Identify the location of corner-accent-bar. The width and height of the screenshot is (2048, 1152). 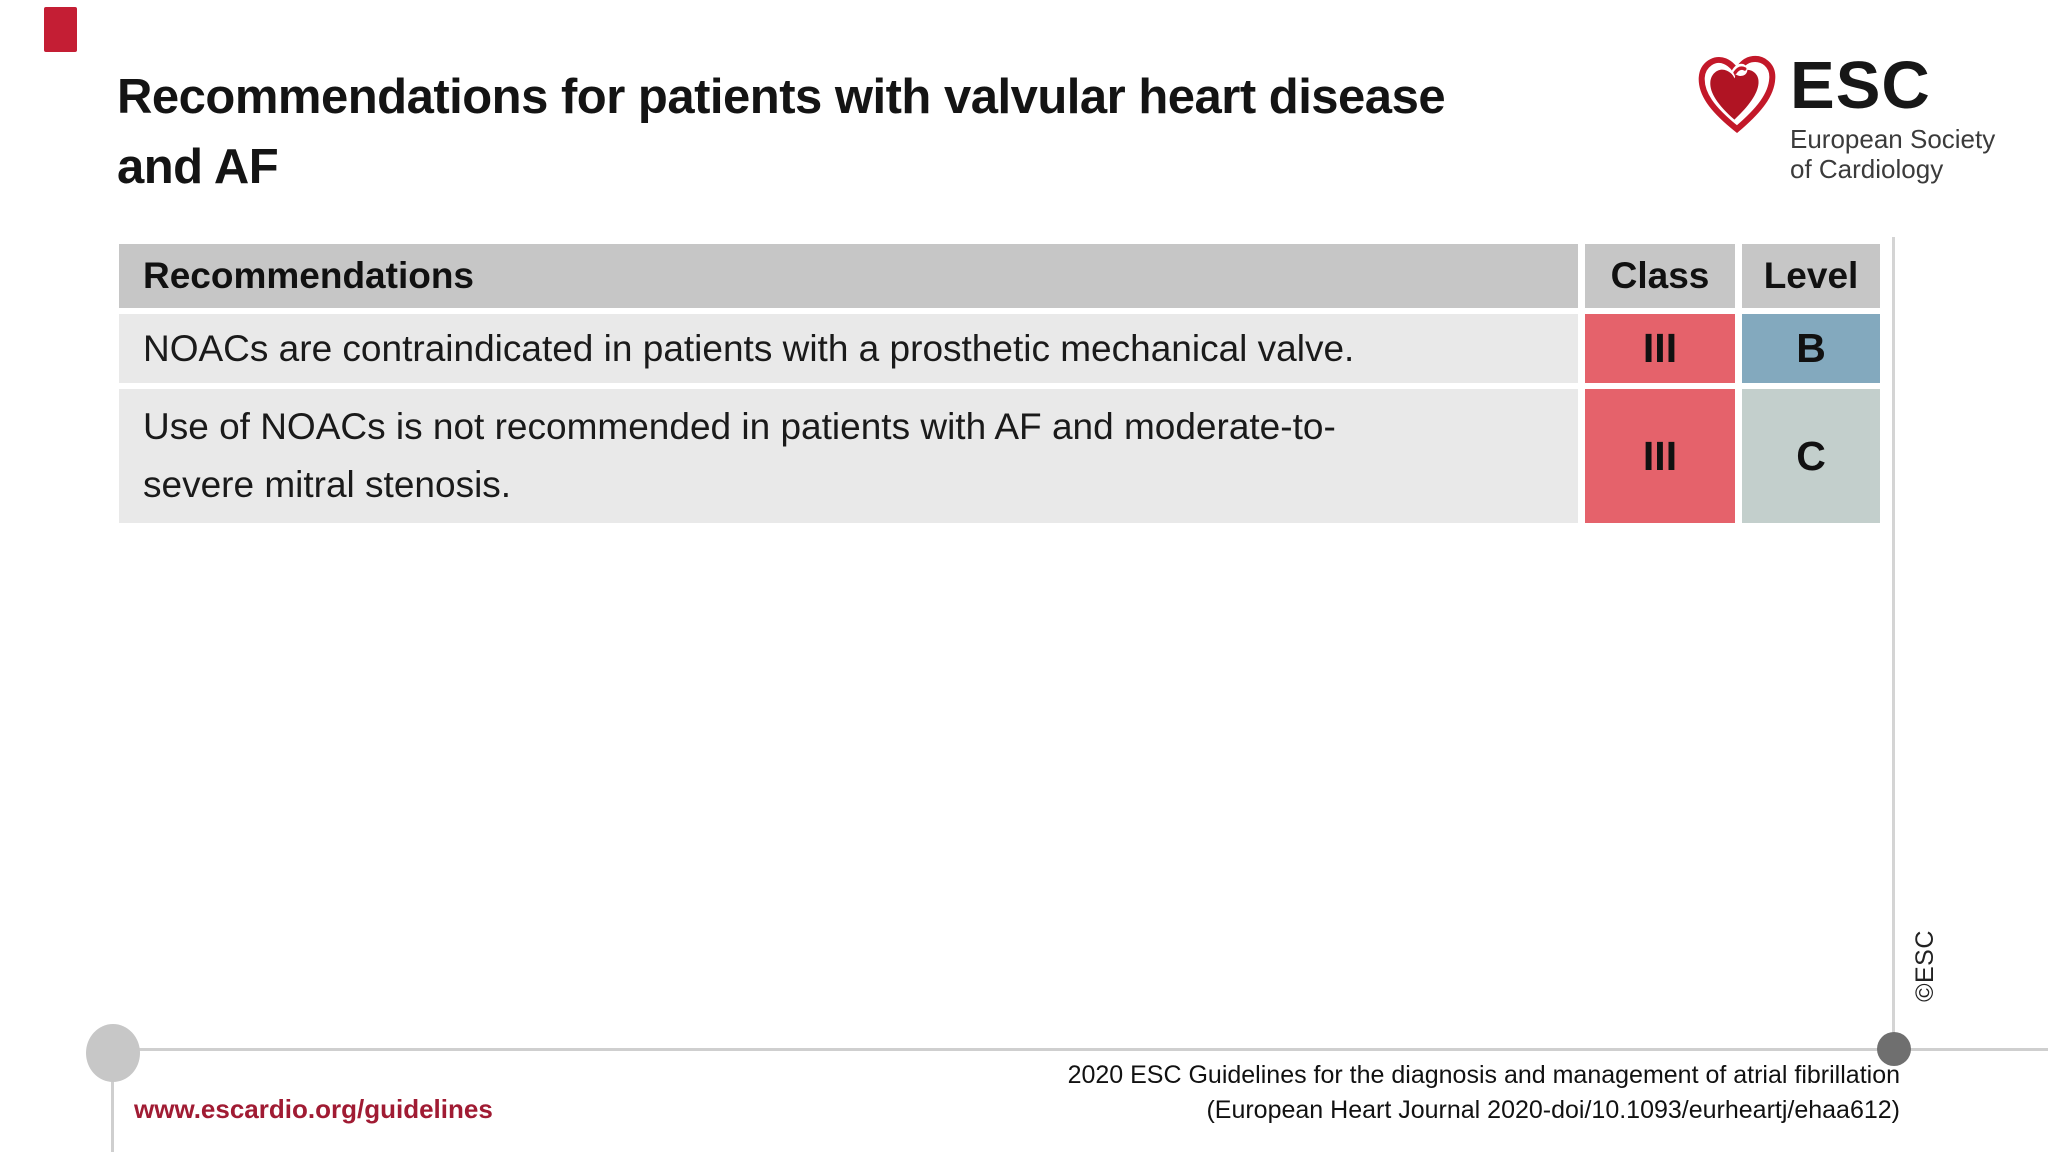
(60, 29).